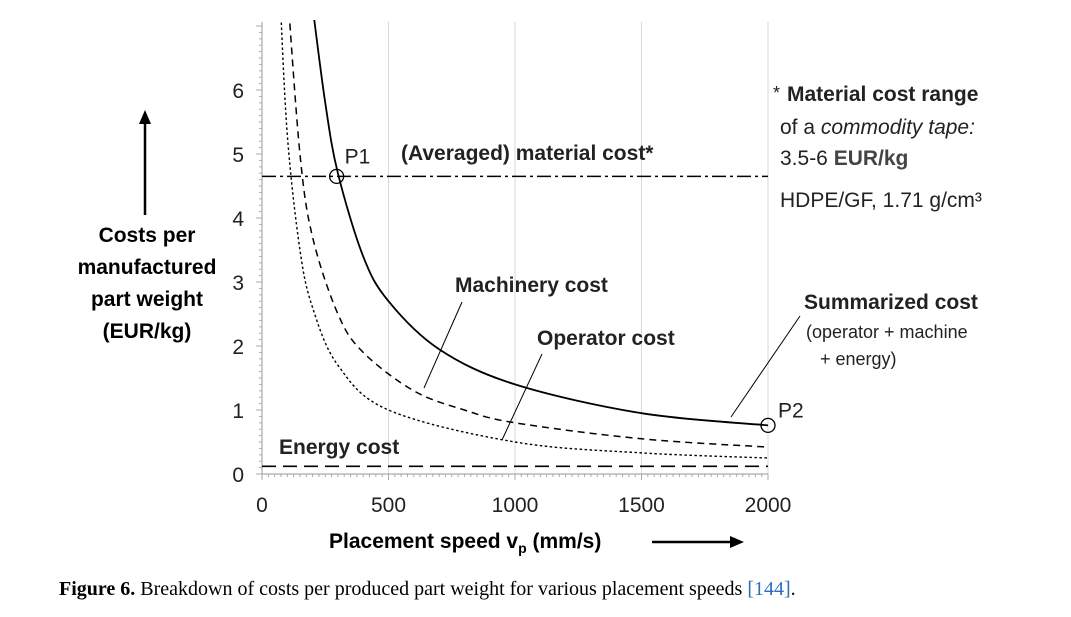 Image resolution: width=1071 pixels, height=617 pixels. What do you see at coordinates (882, 94) in the screenshot?
I see `note-title: Material cost range` at bounding box center [882, 94].